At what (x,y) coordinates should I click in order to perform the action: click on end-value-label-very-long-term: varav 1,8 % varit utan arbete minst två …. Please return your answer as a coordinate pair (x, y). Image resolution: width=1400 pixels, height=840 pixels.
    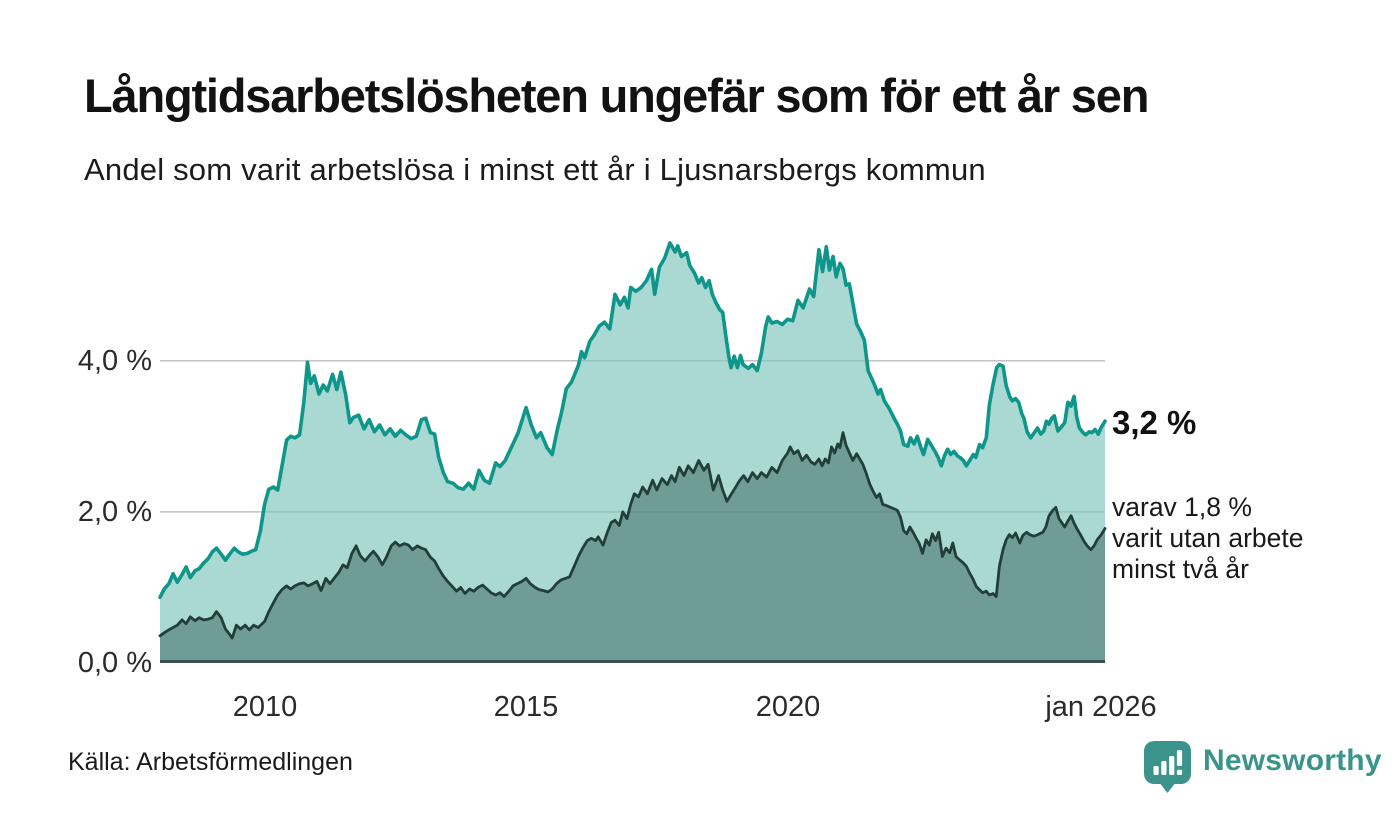
    Looking at the image, I should click on (1208, 538).